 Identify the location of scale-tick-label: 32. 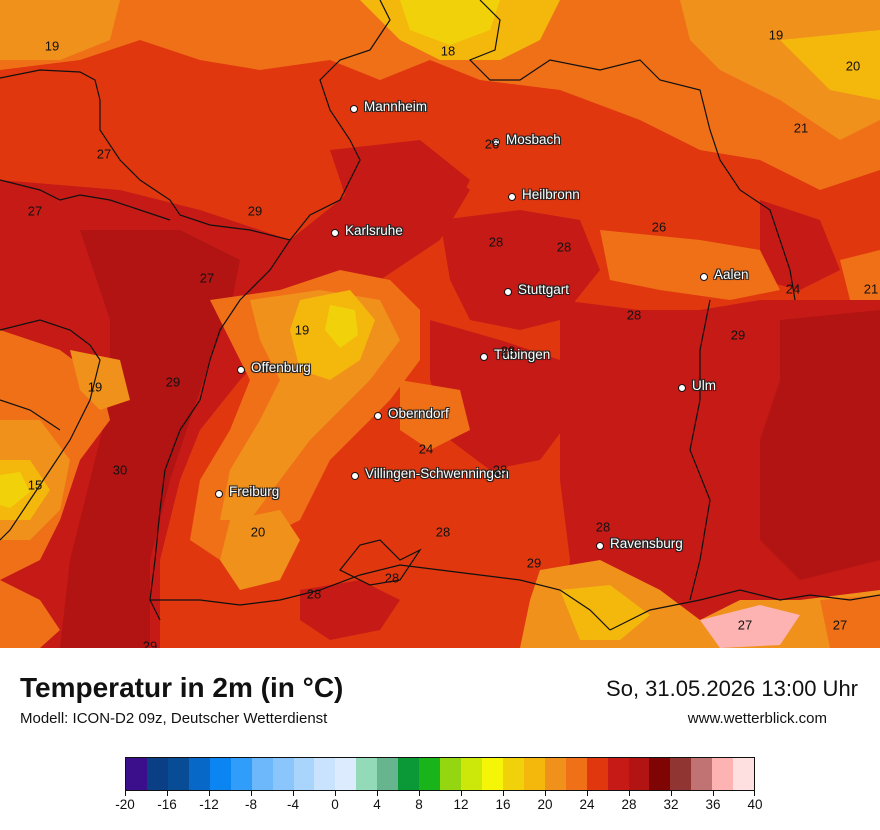
(671, 804).